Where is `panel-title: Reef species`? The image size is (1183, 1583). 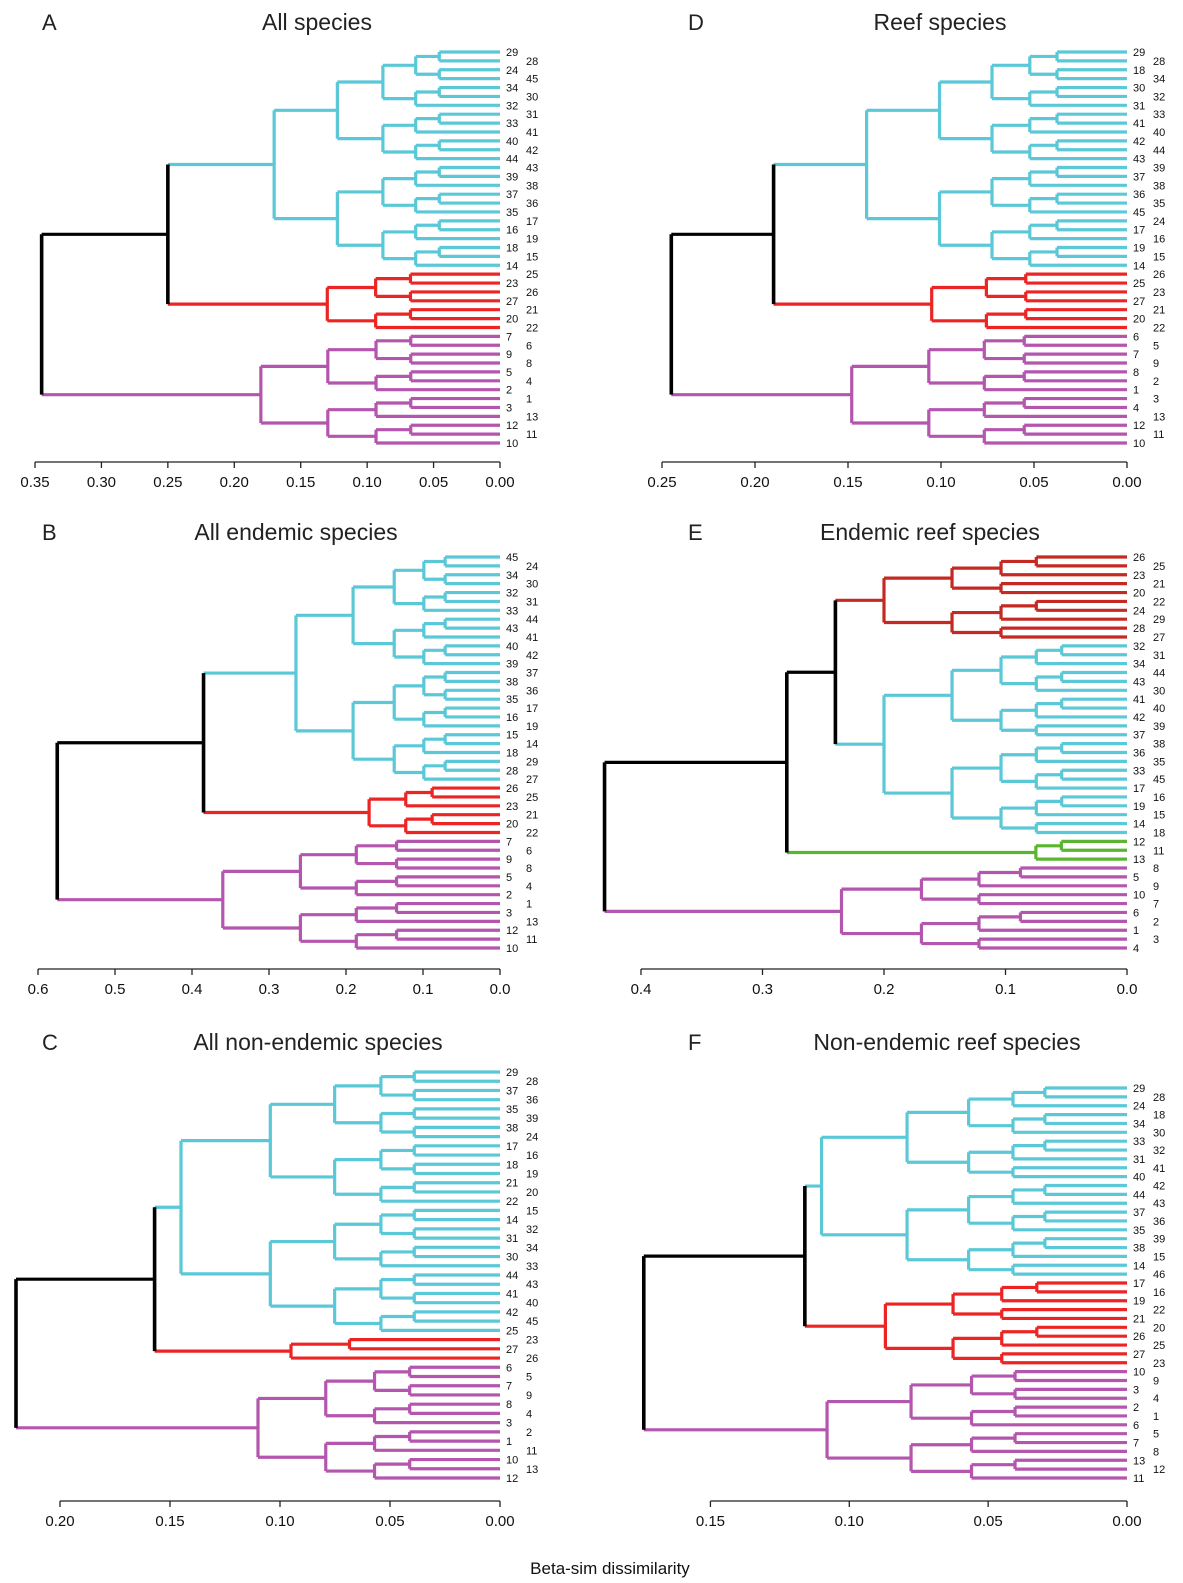 panel-title: Reef species is located at coordinates (940, 22).